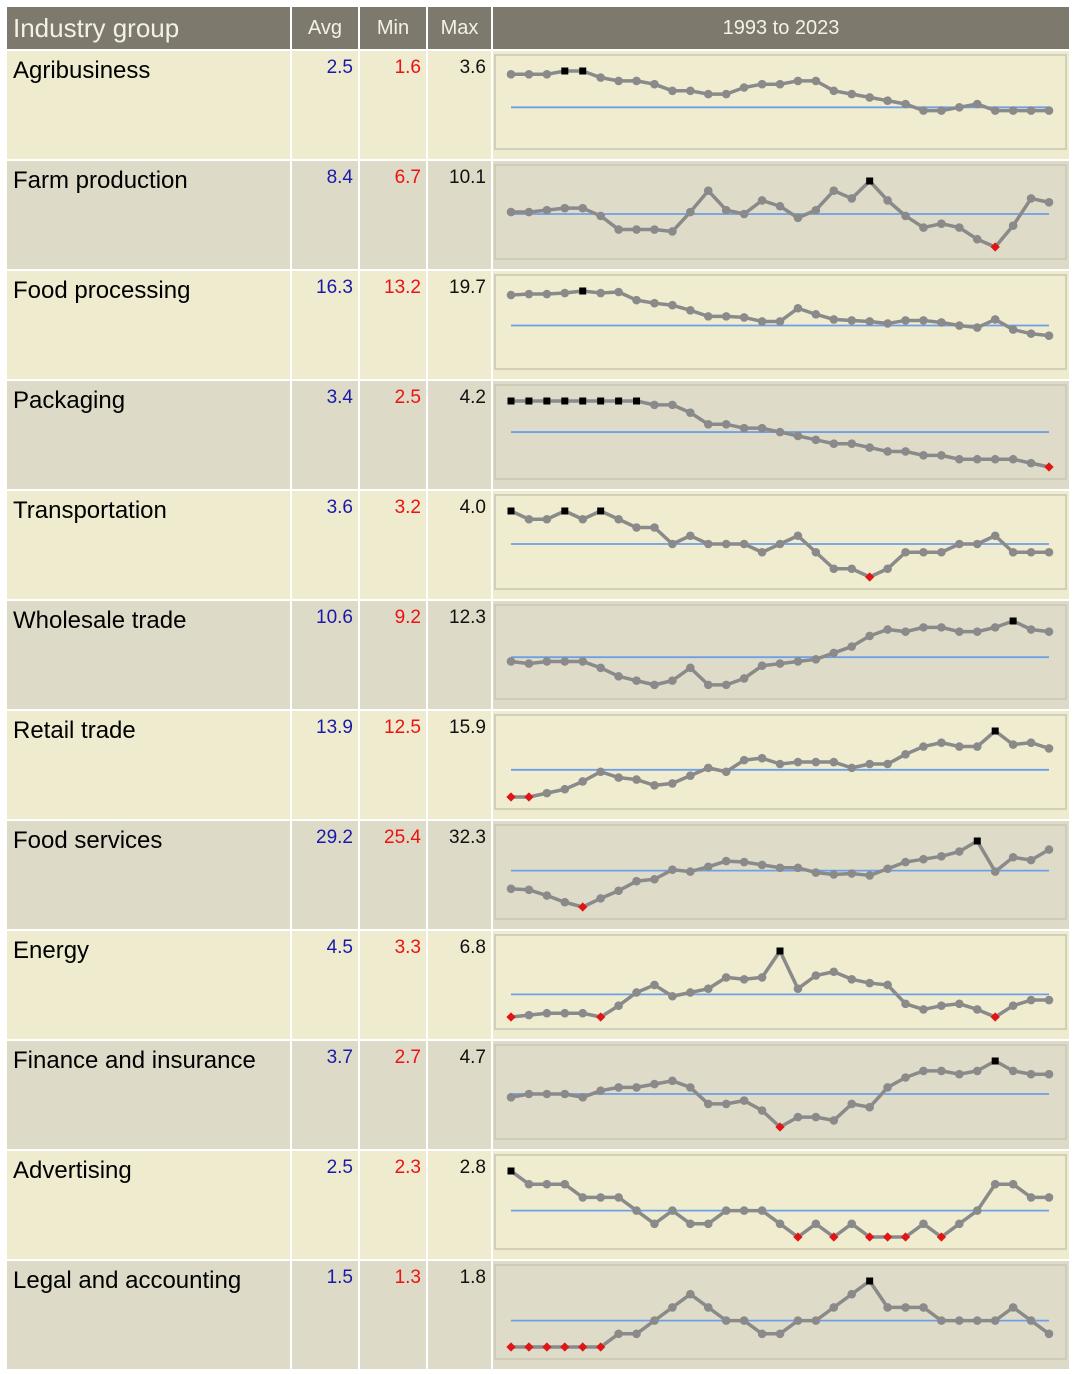 Image resolution: width=1075 pixels, height=1374 pixels. Describe the element at coordinates (529, 1015) in the screenshot. I see `data-point: 1994: 3.4` at that location.